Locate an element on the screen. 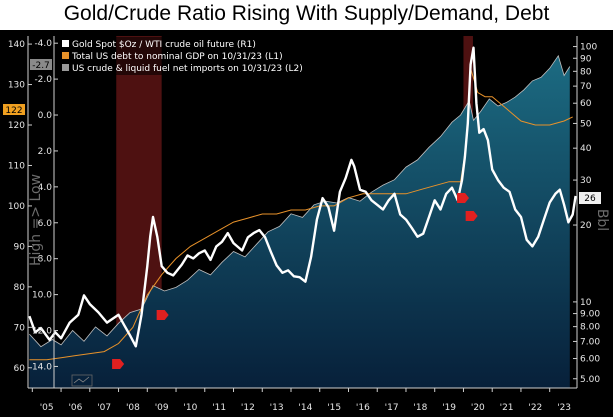  x-tick-label: '13 is located at coordinates (277, 408).